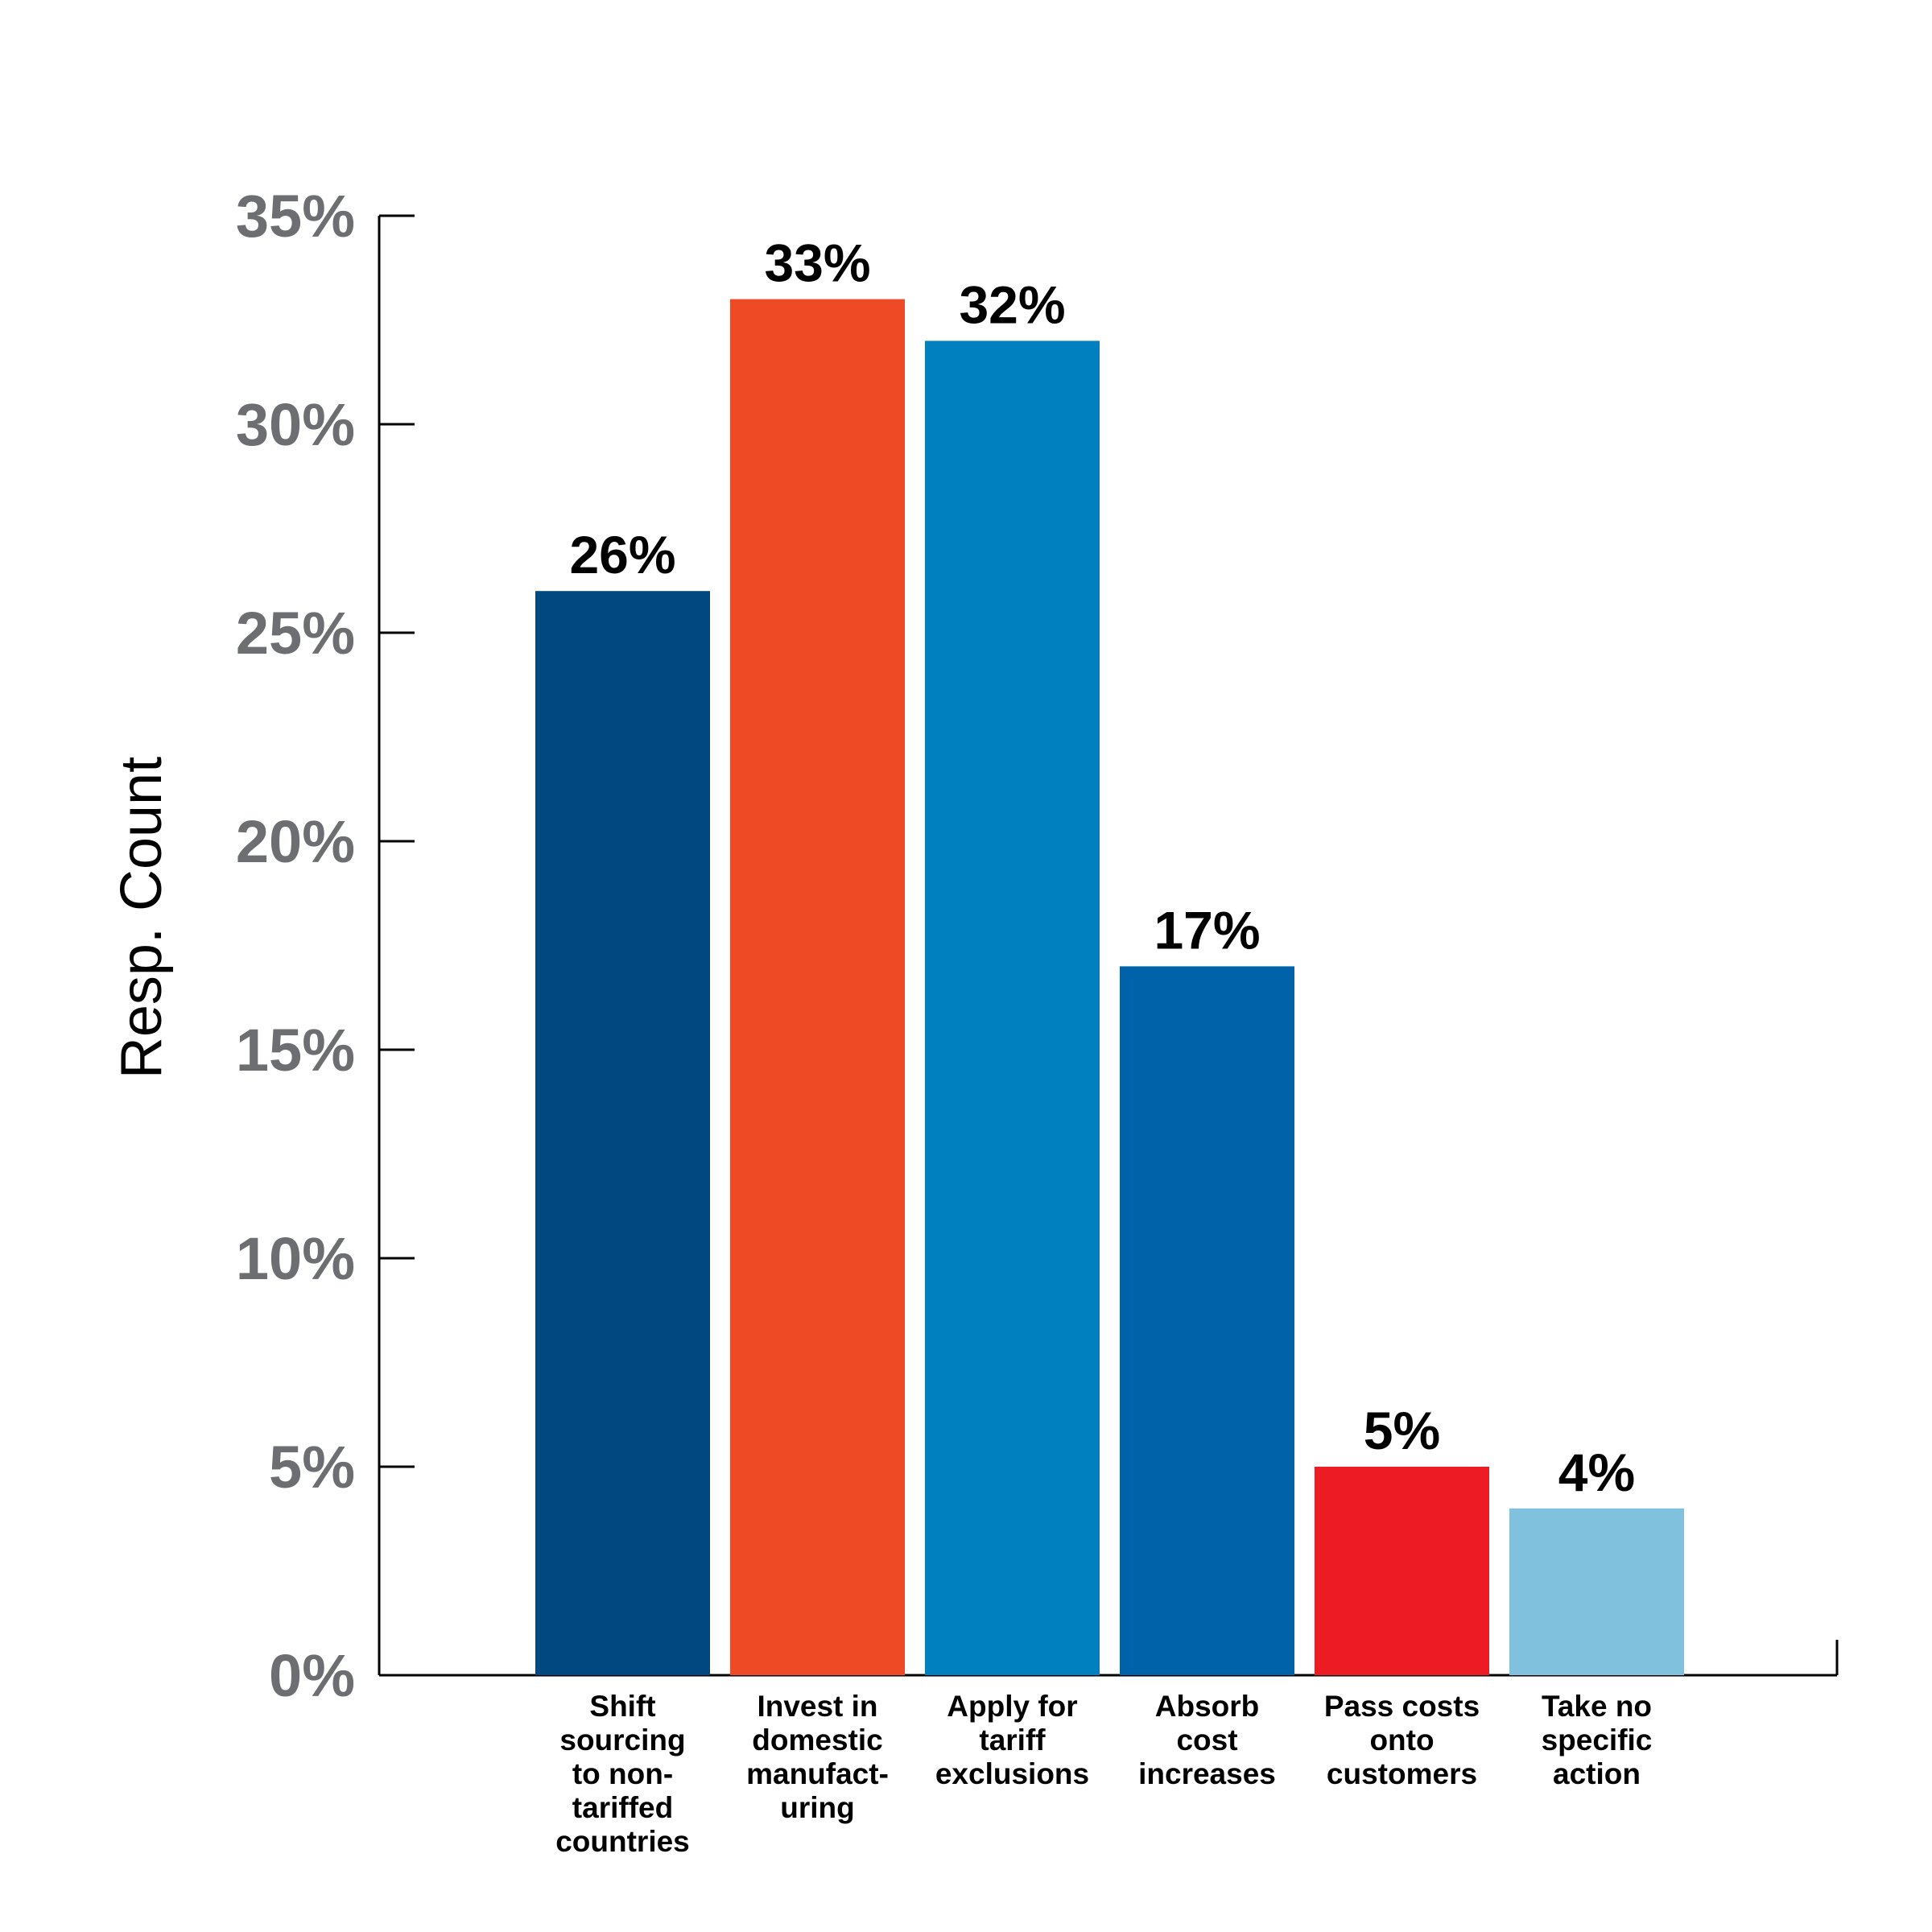 This screenshot has width=1932, height=1932. I want to click on y-tick-label: 25%, so click(295, 633).